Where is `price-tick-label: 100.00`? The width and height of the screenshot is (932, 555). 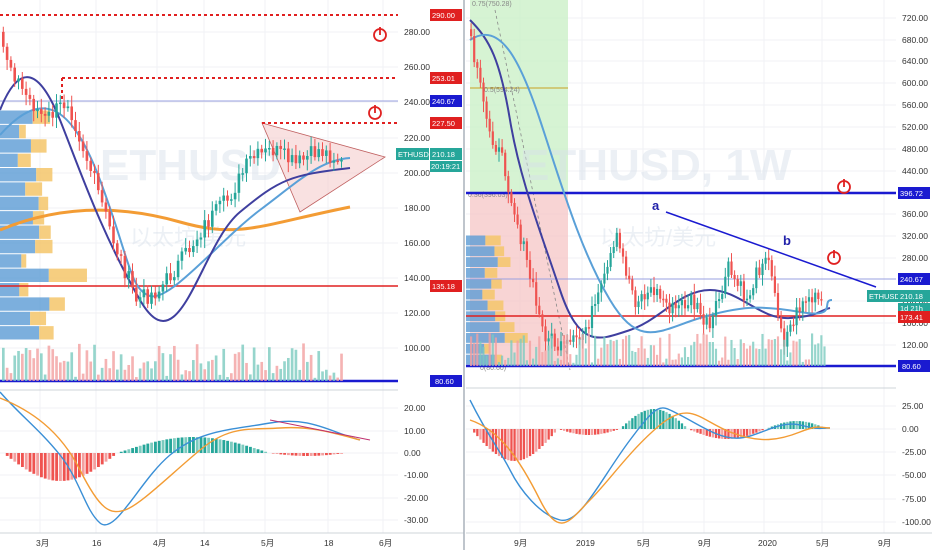 price-tick-label: 100.00 is located at coordinates (417, 348).